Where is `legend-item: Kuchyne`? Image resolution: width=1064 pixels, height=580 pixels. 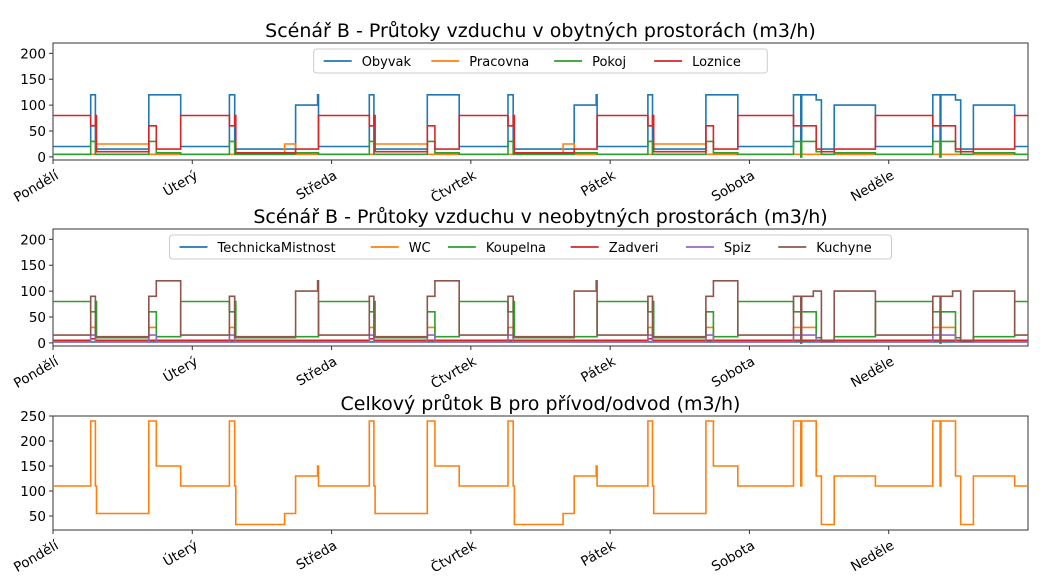 legend-item: Kuchyne is located at coordinates (825, 248).